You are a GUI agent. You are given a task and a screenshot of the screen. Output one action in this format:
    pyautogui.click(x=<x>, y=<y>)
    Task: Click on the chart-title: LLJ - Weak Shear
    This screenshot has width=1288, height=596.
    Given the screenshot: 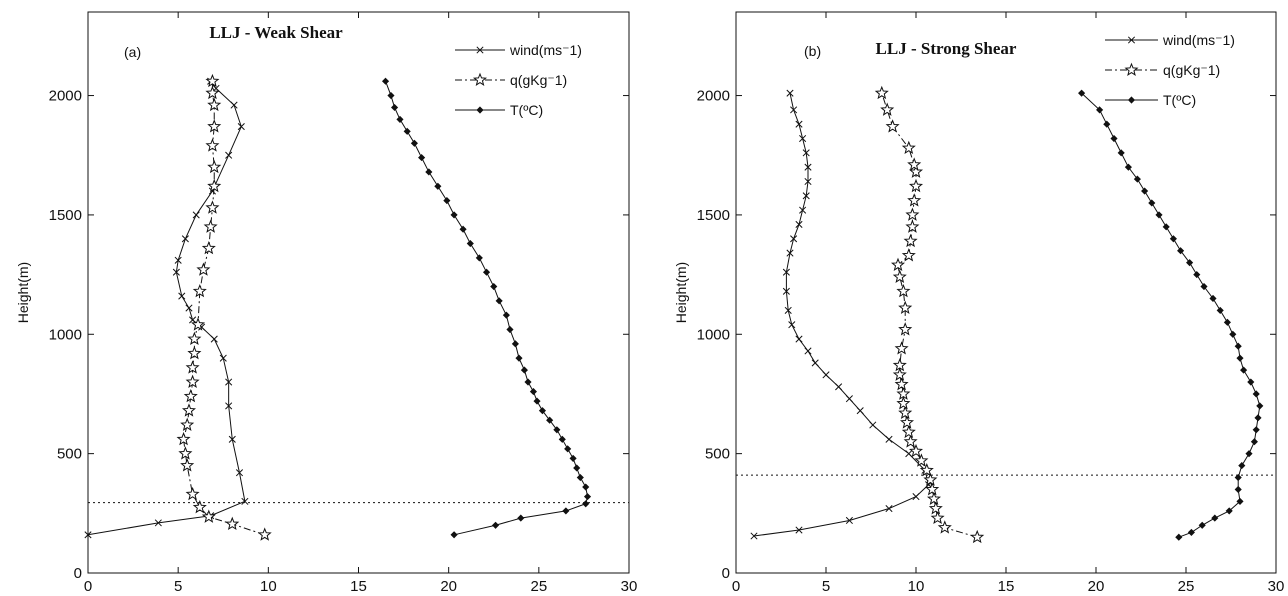 What is the action you would take?
    pyautogui.click(x=276, y=32)
    